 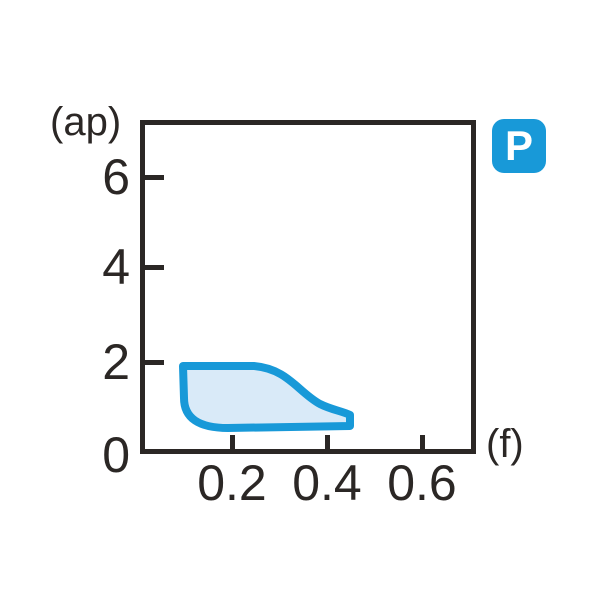 What do you see at coordinates (116, 455) in the screenshot?
I see `y-tick-label-0: 0` at bounding box center [116, 455].